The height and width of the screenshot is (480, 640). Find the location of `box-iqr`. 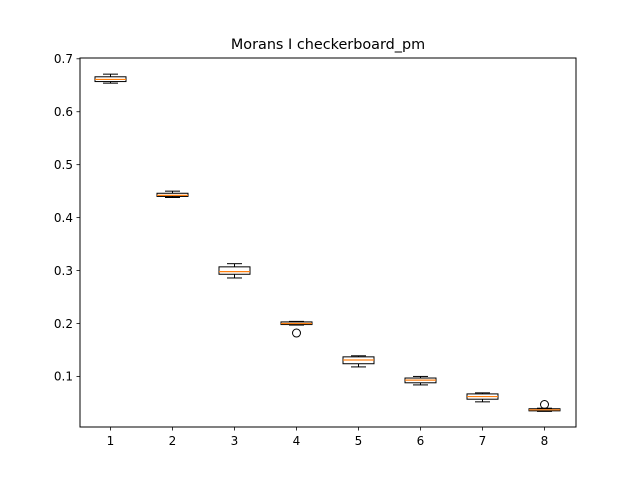

box-iqr is located at coordinates (234, 270).